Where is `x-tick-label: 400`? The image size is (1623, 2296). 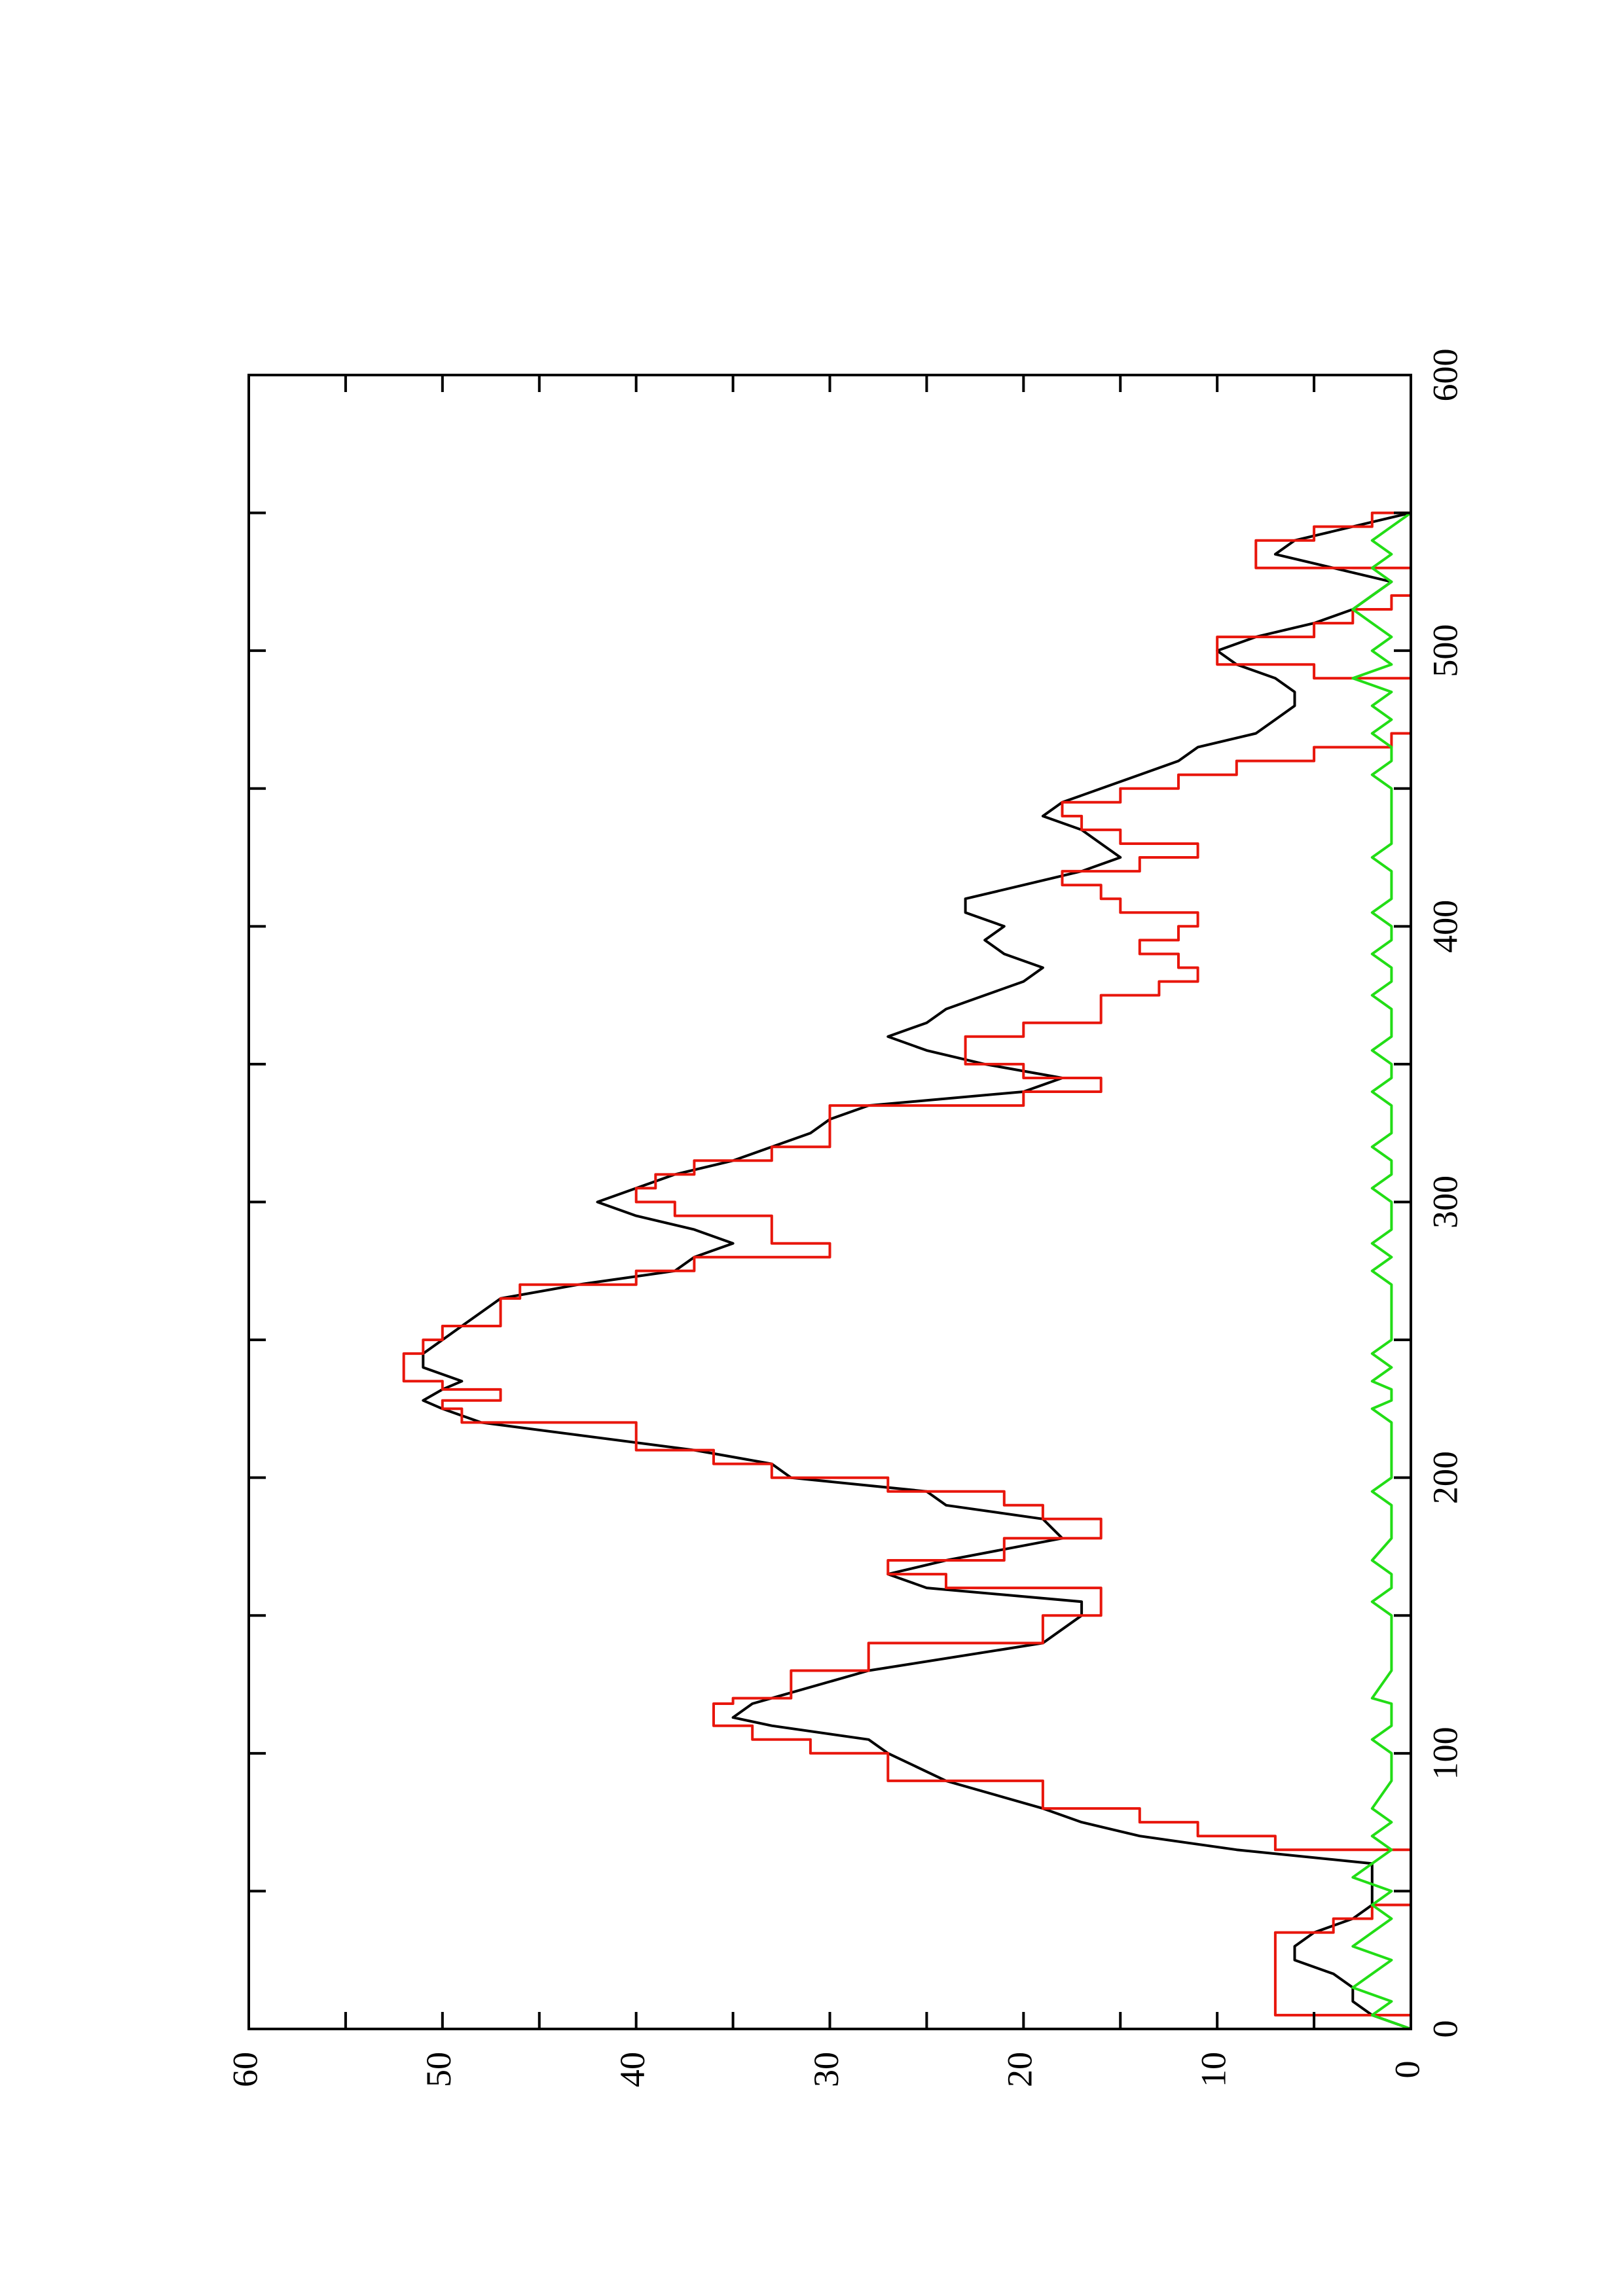 x-tick-label: 400 is located at coordinates (1445, 926).